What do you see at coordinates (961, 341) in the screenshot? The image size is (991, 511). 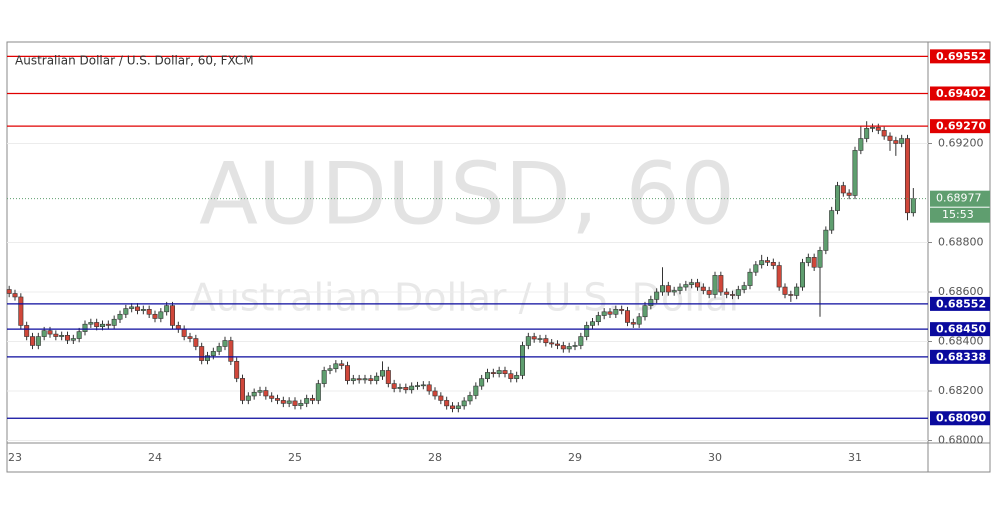 I see `y-tick-label: 0.68400` at bounding box center [961, 341].